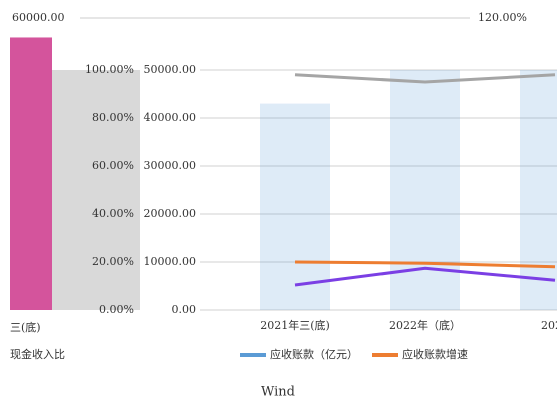 Image resolution: width=557 pixels, height=403 pixels. What do you see at coordinates (113, 261) in the screenshot?
I see `y2-tick-label: 20.00%` at bounding box center [113, 261].